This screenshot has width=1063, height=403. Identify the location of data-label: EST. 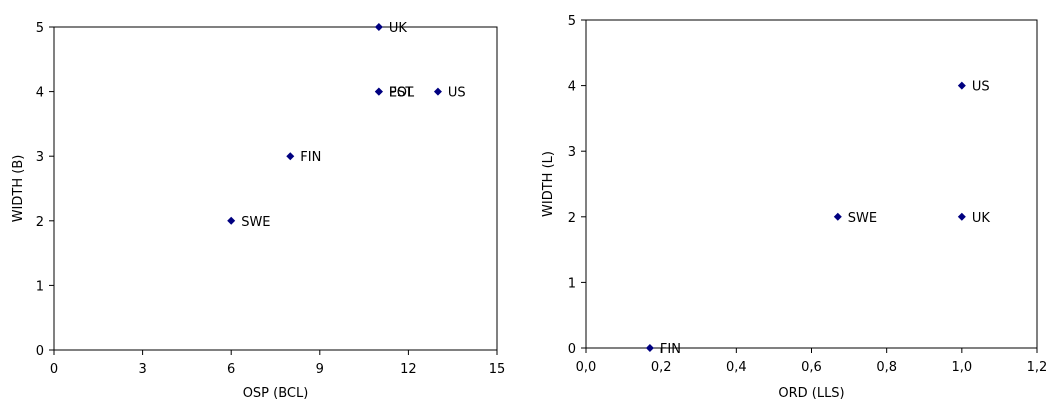
(401, 93).